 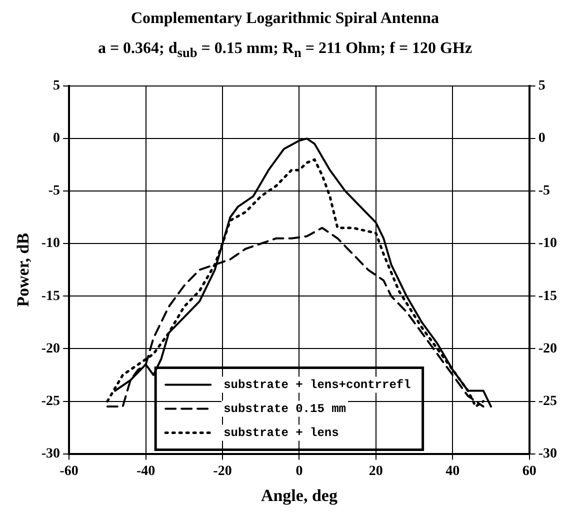 I want to click on y2-tick-label: -30, so click(x=548, y=454).